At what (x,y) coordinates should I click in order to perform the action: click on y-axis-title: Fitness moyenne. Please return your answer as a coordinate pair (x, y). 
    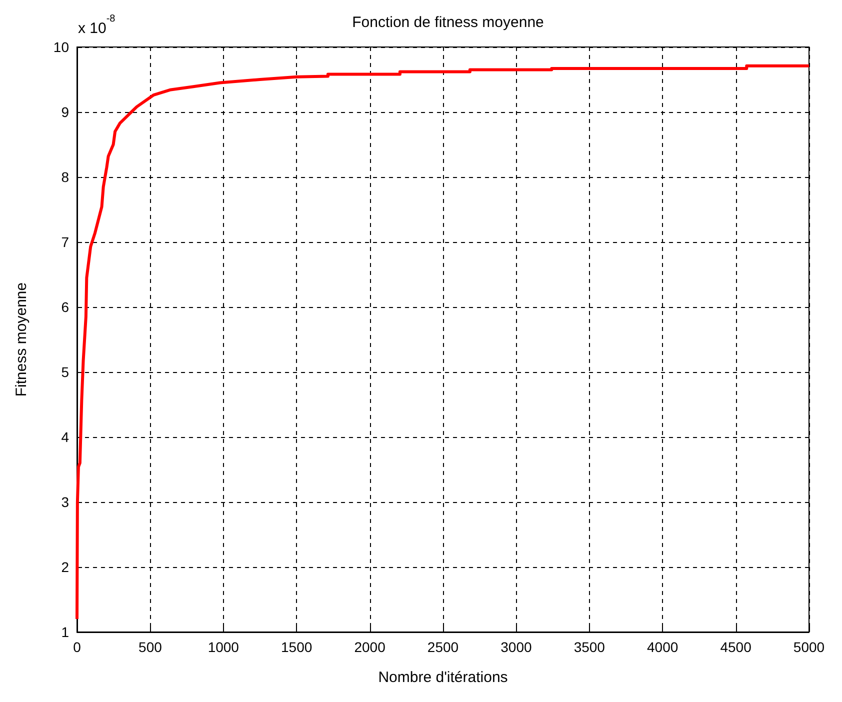
    Looking at the image, I should click on (21, 339).